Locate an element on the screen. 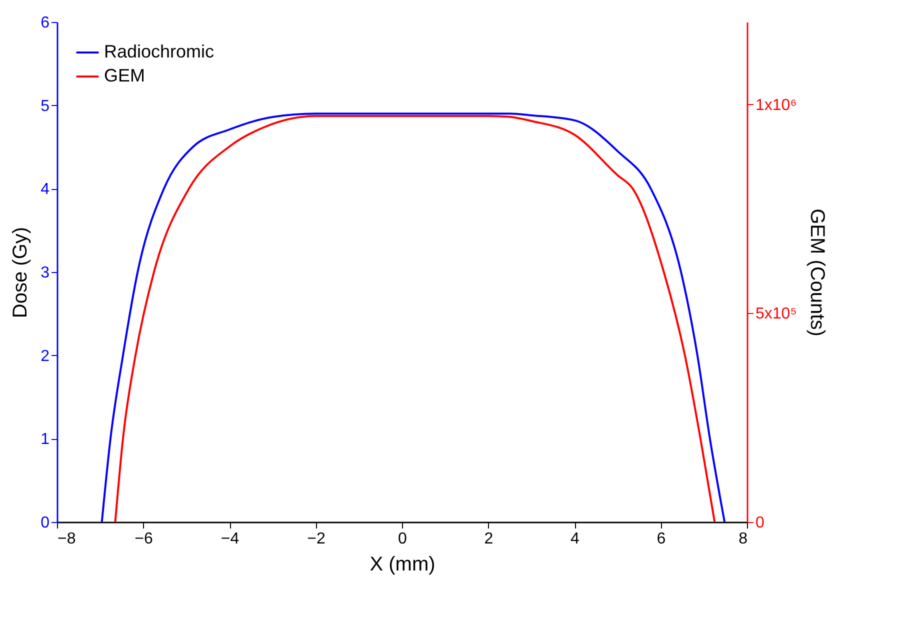 This screenshot has height=628, width=923. y-tick-label: 5 is located at coordinates (45, 106).